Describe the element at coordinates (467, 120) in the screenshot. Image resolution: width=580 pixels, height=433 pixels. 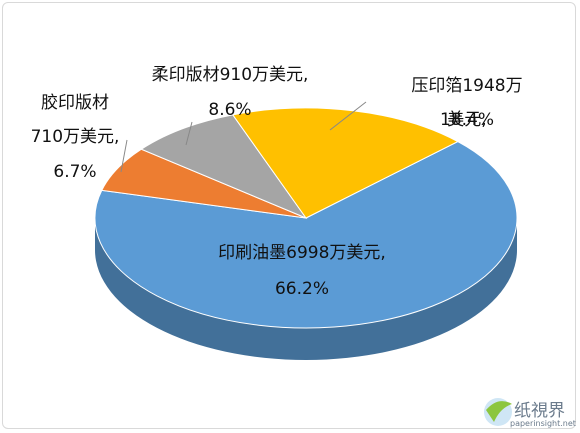
I see `data-label-value: 18.4%` at that location.